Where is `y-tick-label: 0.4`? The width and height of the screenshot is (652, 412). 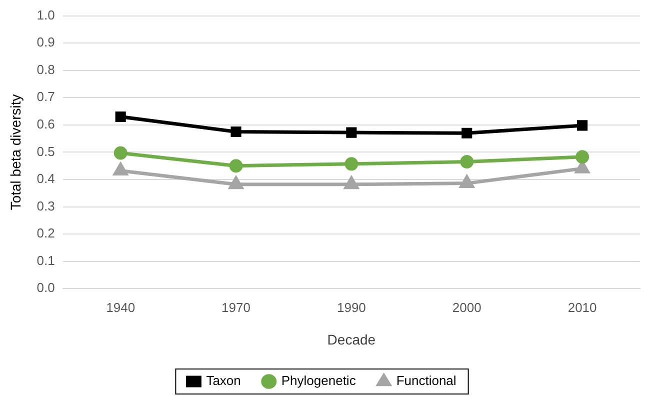
y-tick-label: 0.4 is located at coordinates (45, 178).